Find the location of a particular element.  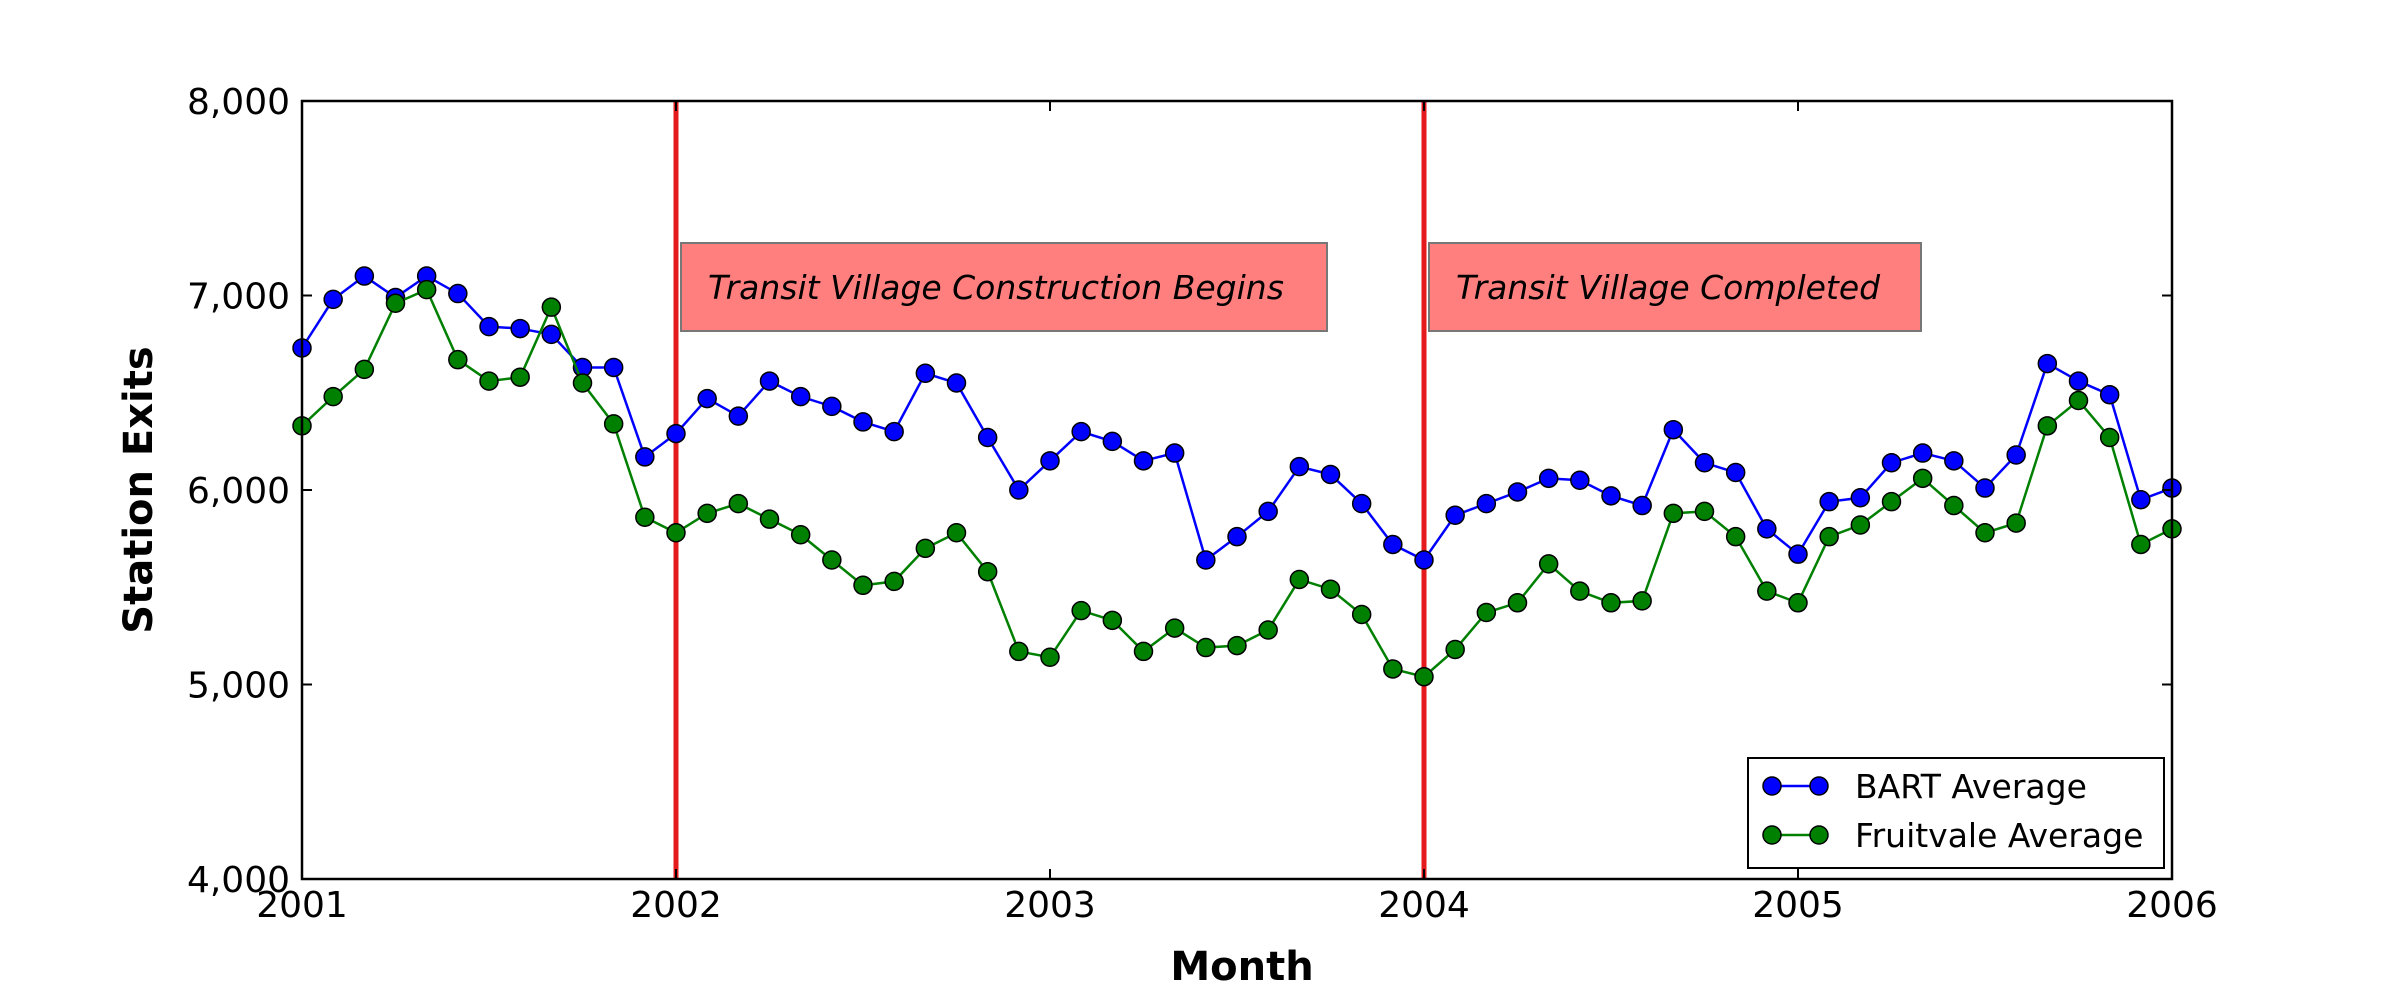

y-tick-label: 8,000 is located at coordinates (238, 102).